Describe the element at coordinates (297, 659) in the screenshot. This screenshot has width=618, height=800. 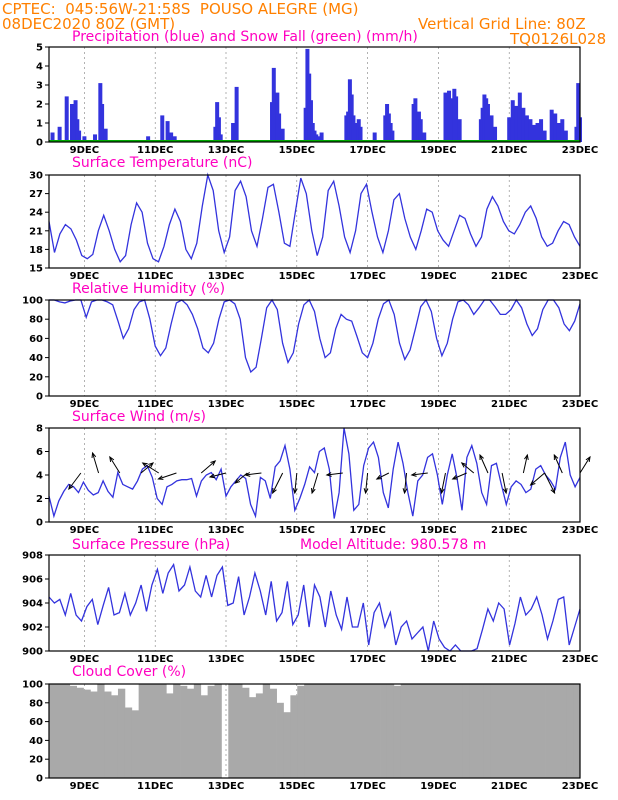
I see `x-tick-label: 15DEC` at that location.